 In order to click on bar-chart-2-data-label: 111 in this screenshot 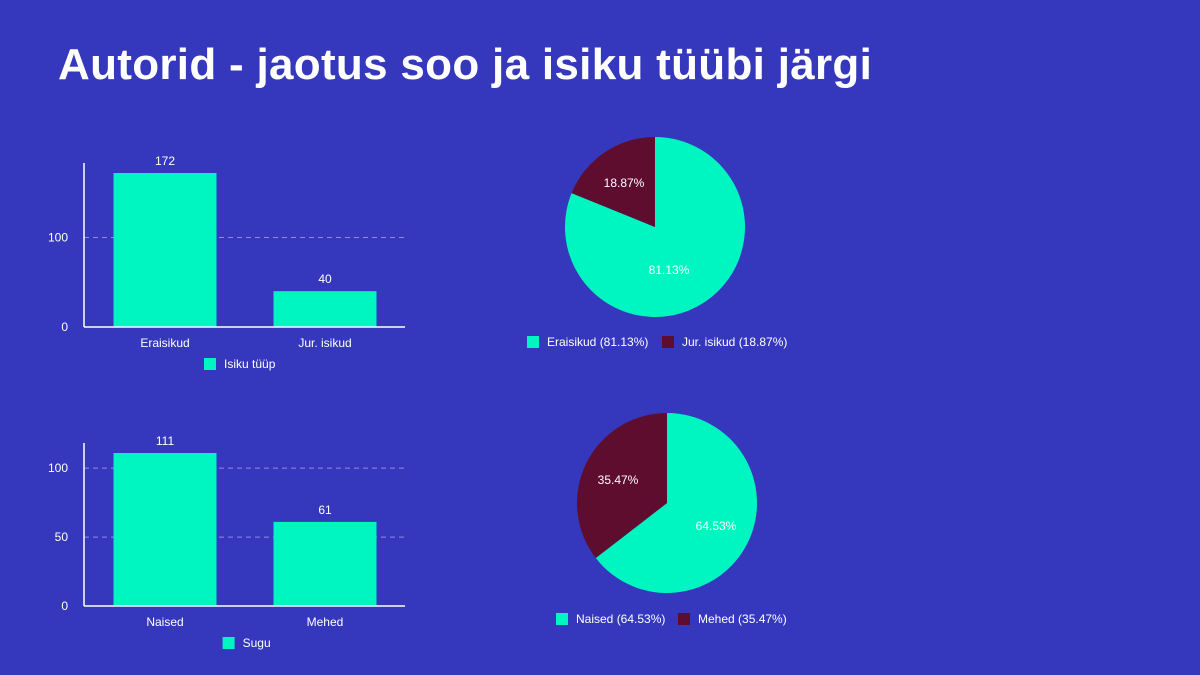, I will do `click(165, 441)`.